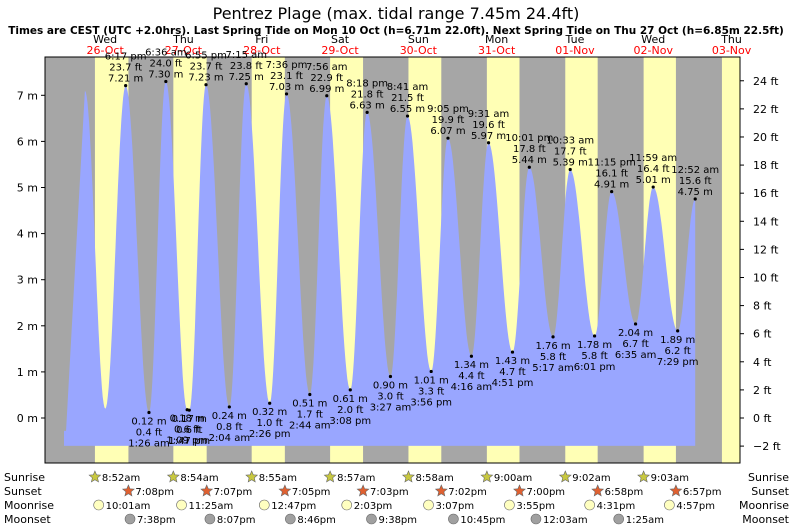 The image size is (793, 525). Describe the element at coordinates (529, 149) in the screenshot. I see `high-tide-feet: 17.8 ft` at that location.